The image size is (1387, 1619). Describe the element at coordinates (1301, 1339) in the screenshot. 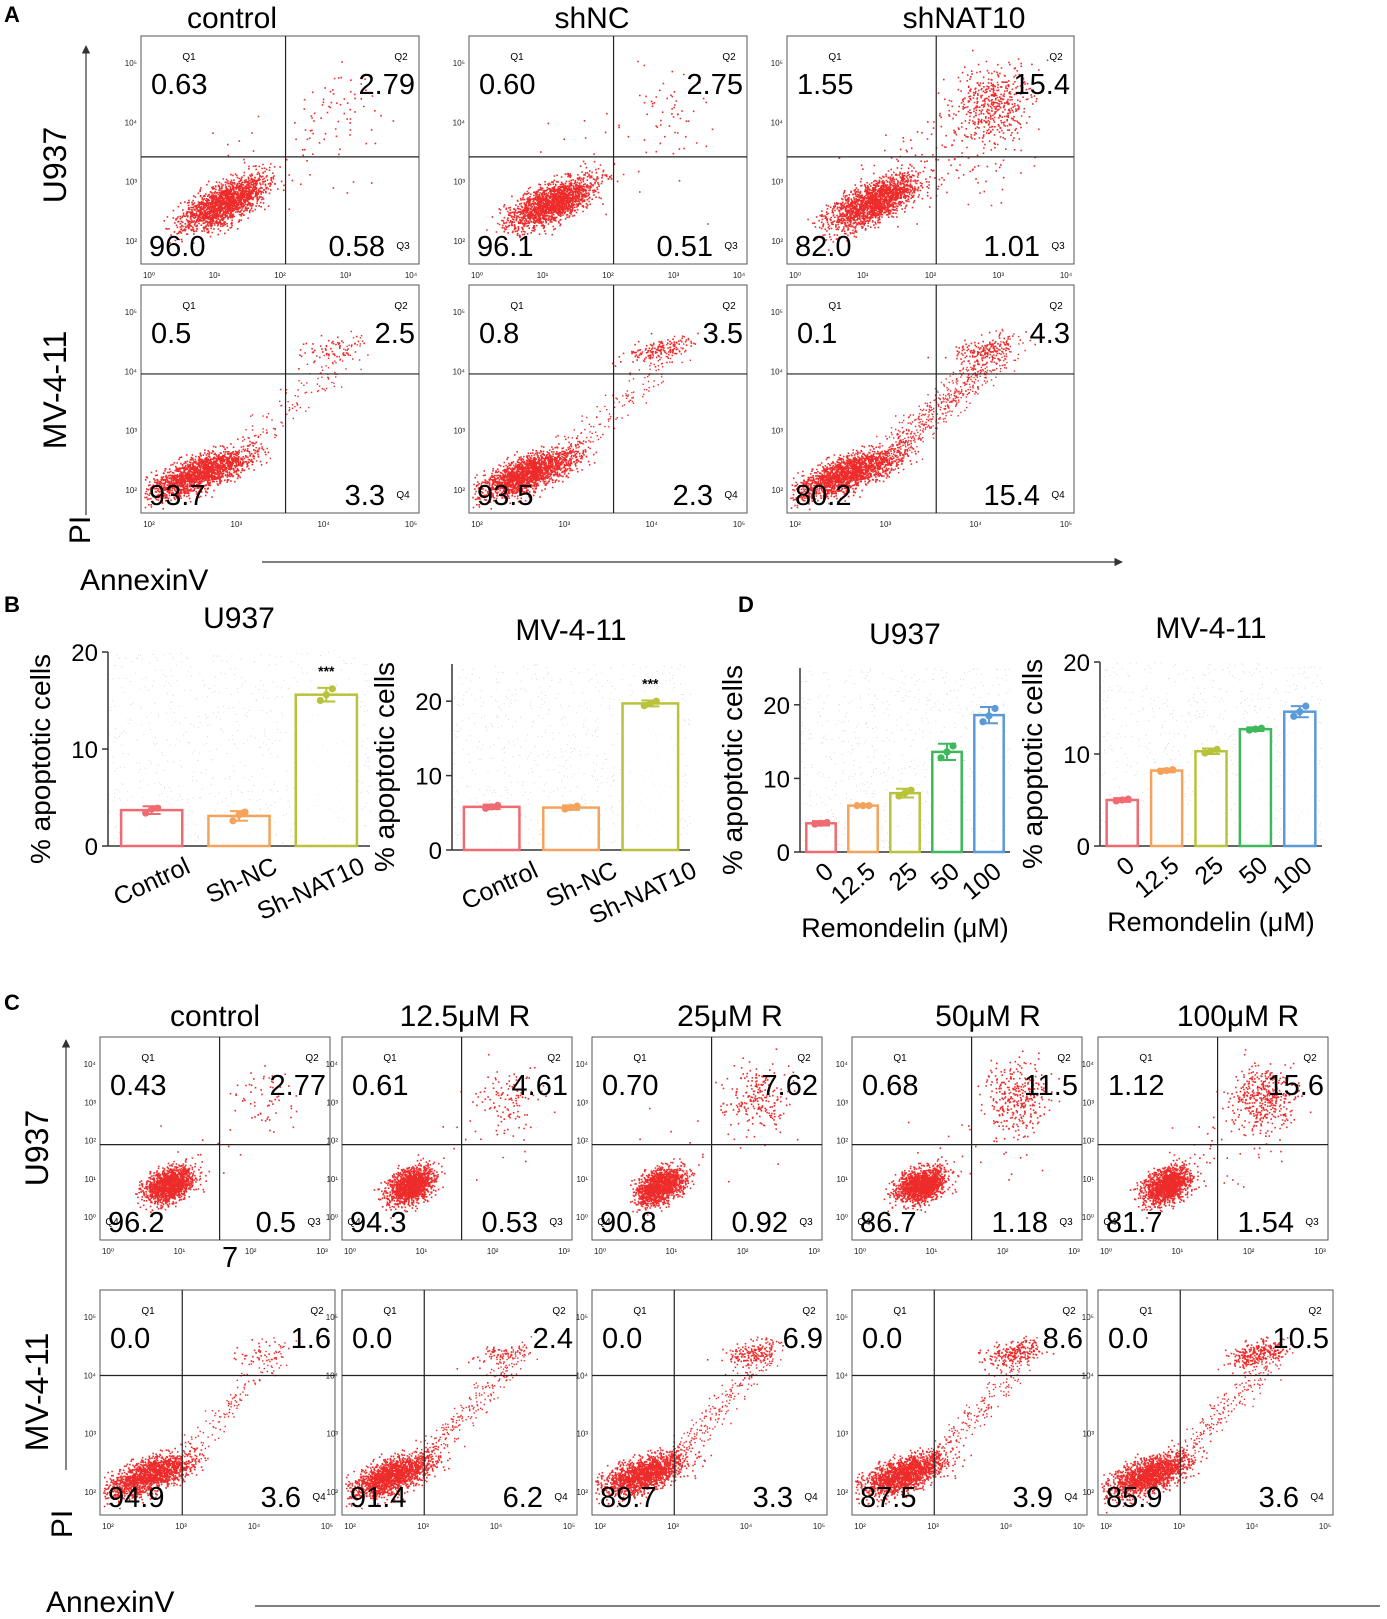

I see `quadrant-value-q2: 10.5` at that location.